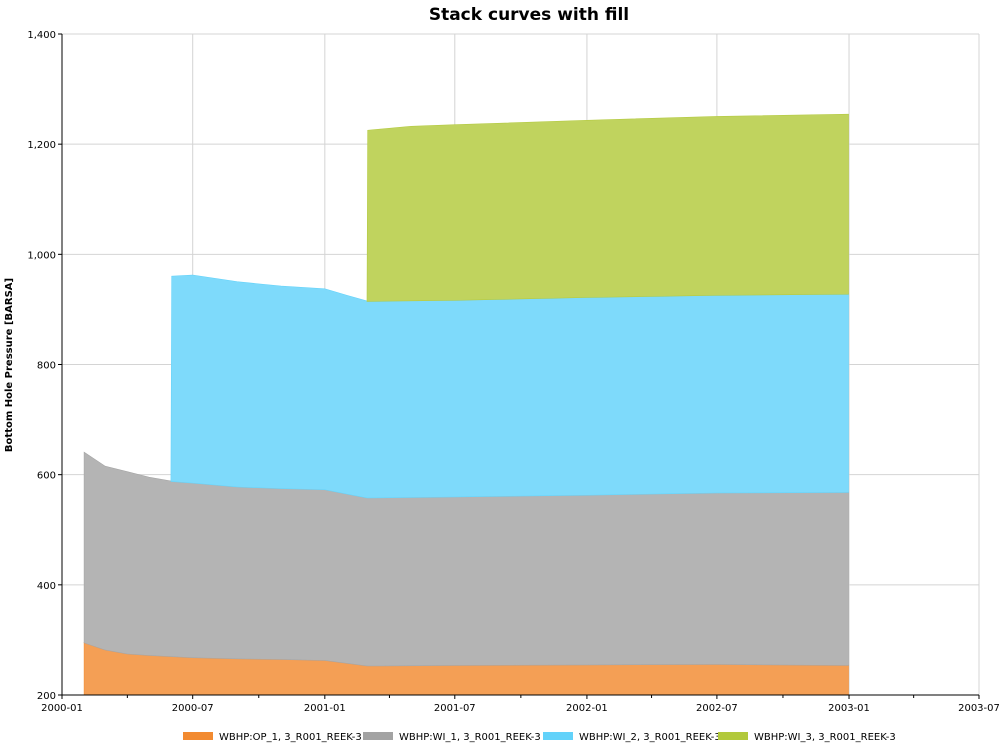 Image resolution: width=1000 pixels, height=745 pixels. What do you see at coordinates (717, 708) in the screenshot?
I see `x-tick-label: 2002-07` at bounding box center [717, 708].